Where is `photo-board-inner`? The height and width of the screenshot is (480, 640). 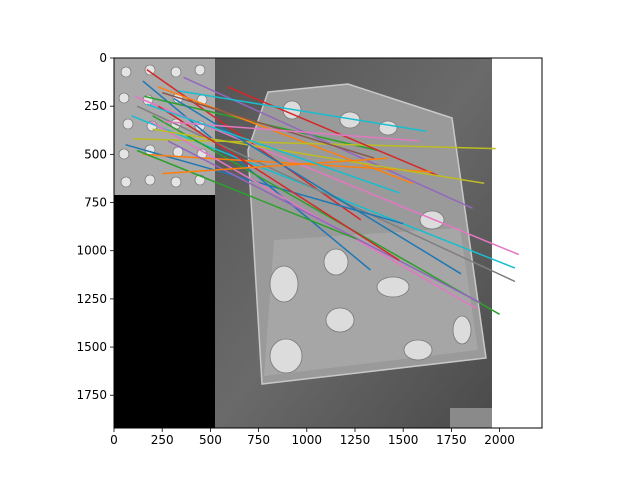 photo-board-inner is located at coordinates (371, 302).